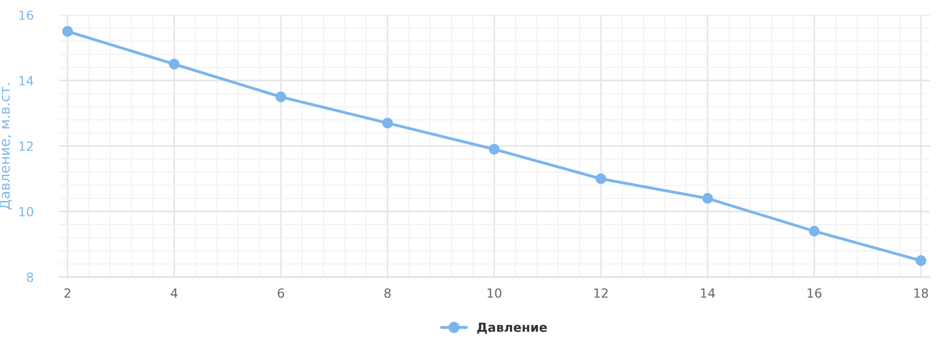 The image size is (947, 339). What do you see at coordinates (174, 293) in the screenshot?
I see `x-tick-label: 4` at bounding box center [174, 293].